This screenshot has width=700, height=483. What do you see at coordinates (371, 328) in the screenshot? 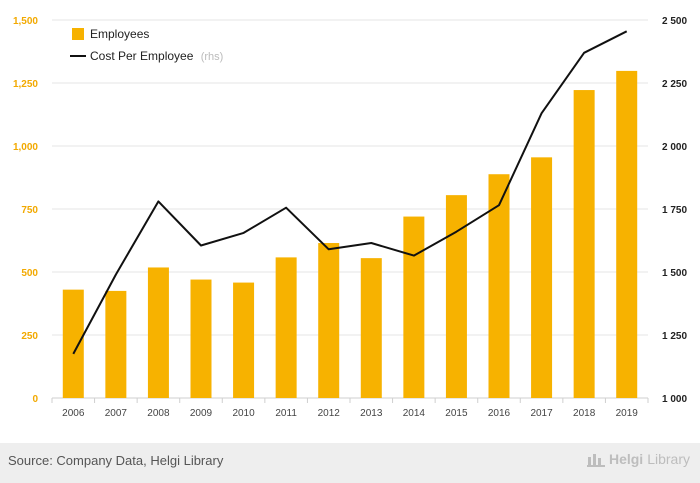
I see `bar-2013` at bounding box center [371, 328].